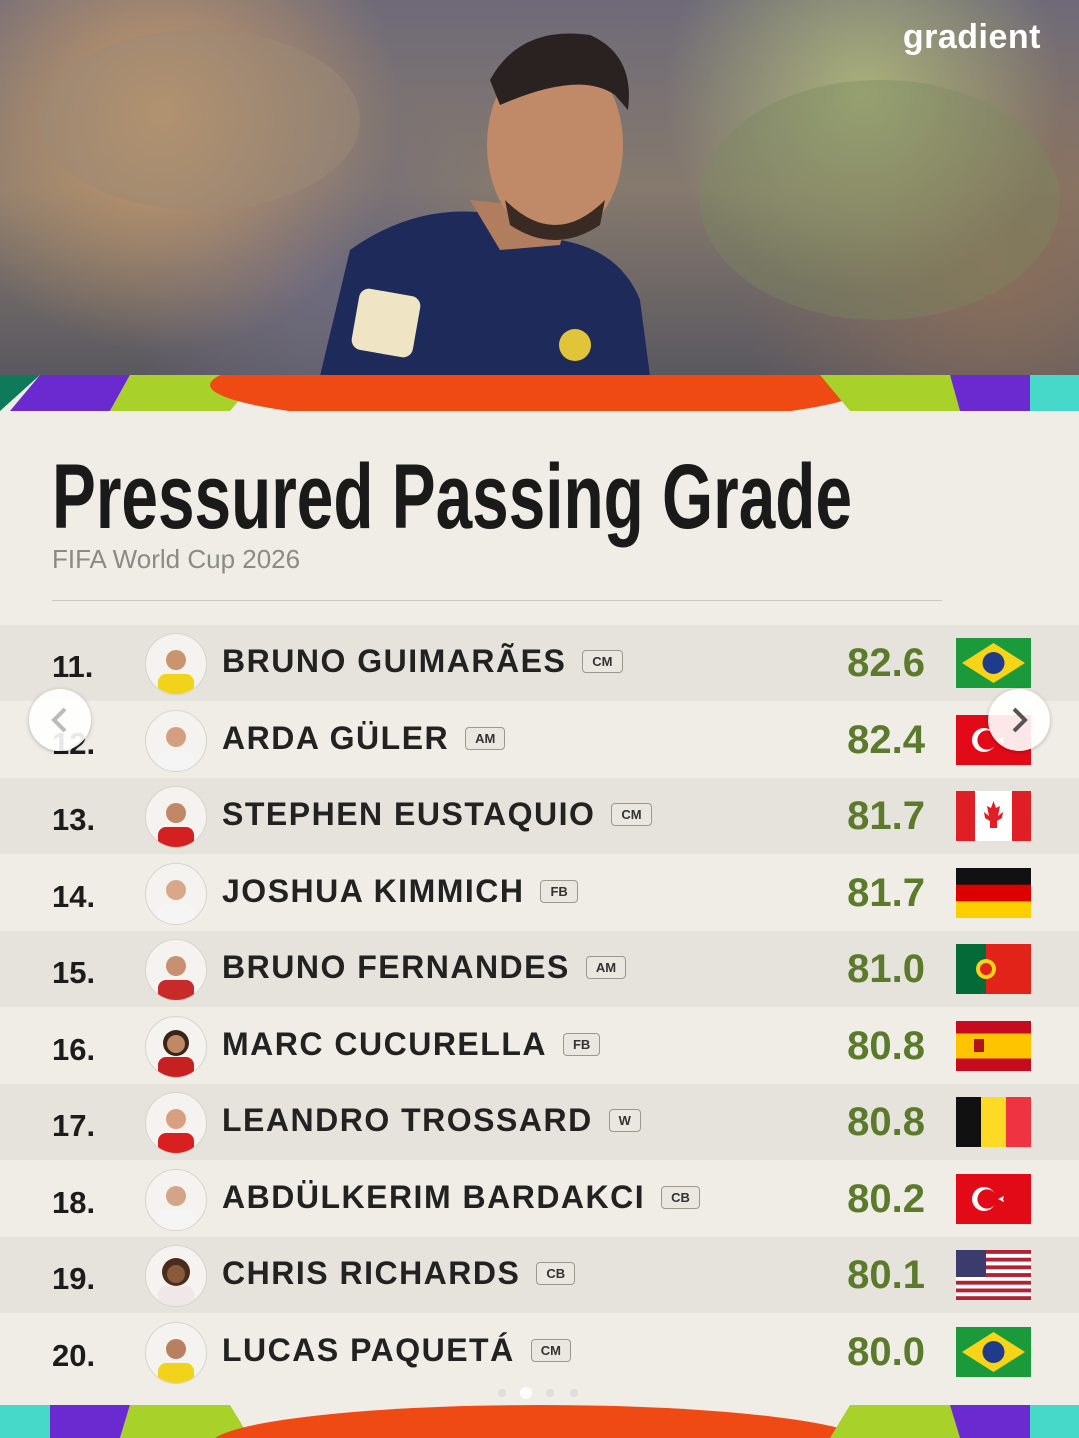  Describe the element at coordinates (396, 967) in the screenshot. I see `player-name: BRUNO FERNANDES` at that location.